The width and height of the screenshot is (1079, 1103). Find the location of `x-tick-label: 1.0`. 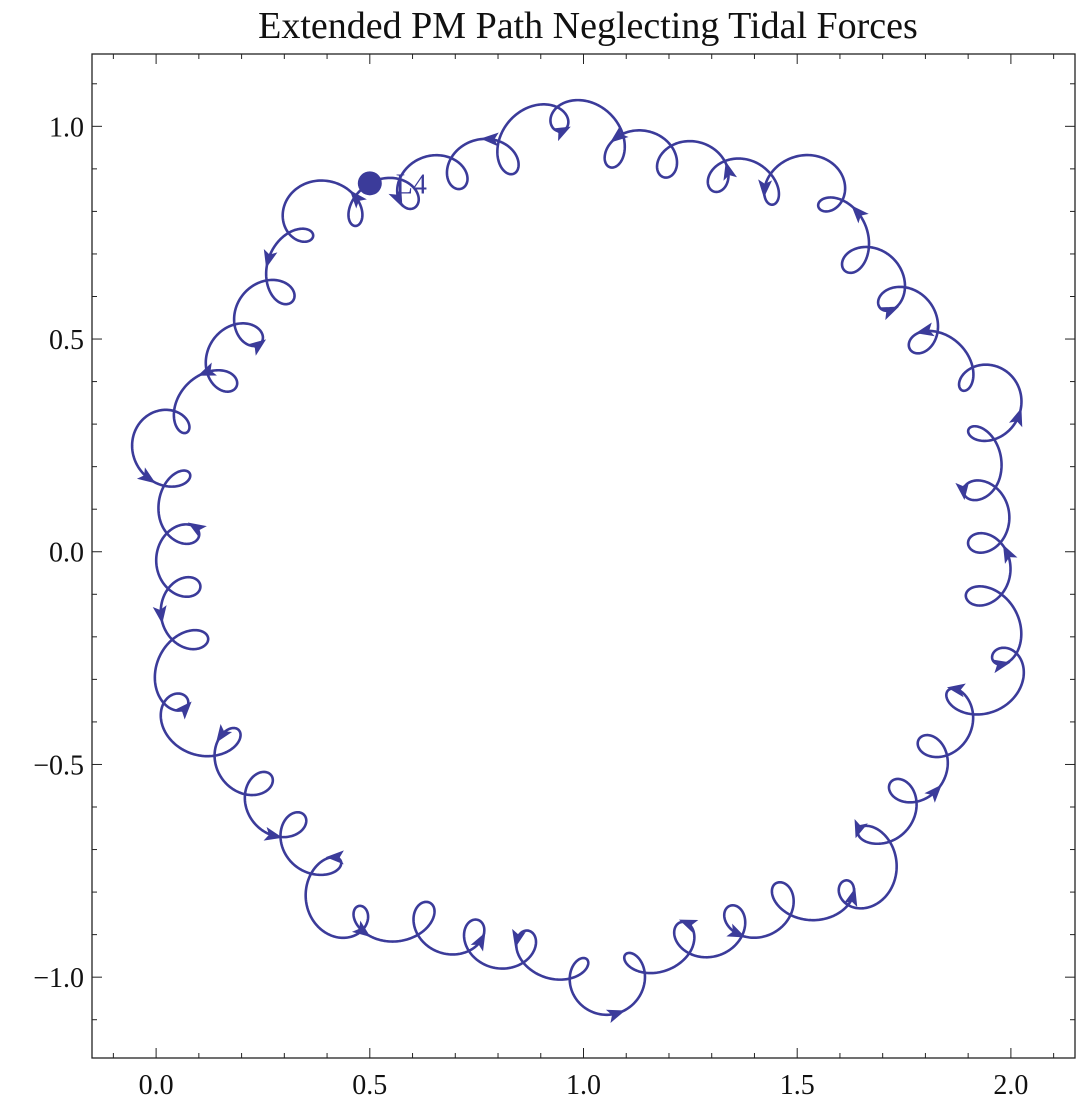

x-tick-label: 1.0 is located at coordinates (583, 1085).